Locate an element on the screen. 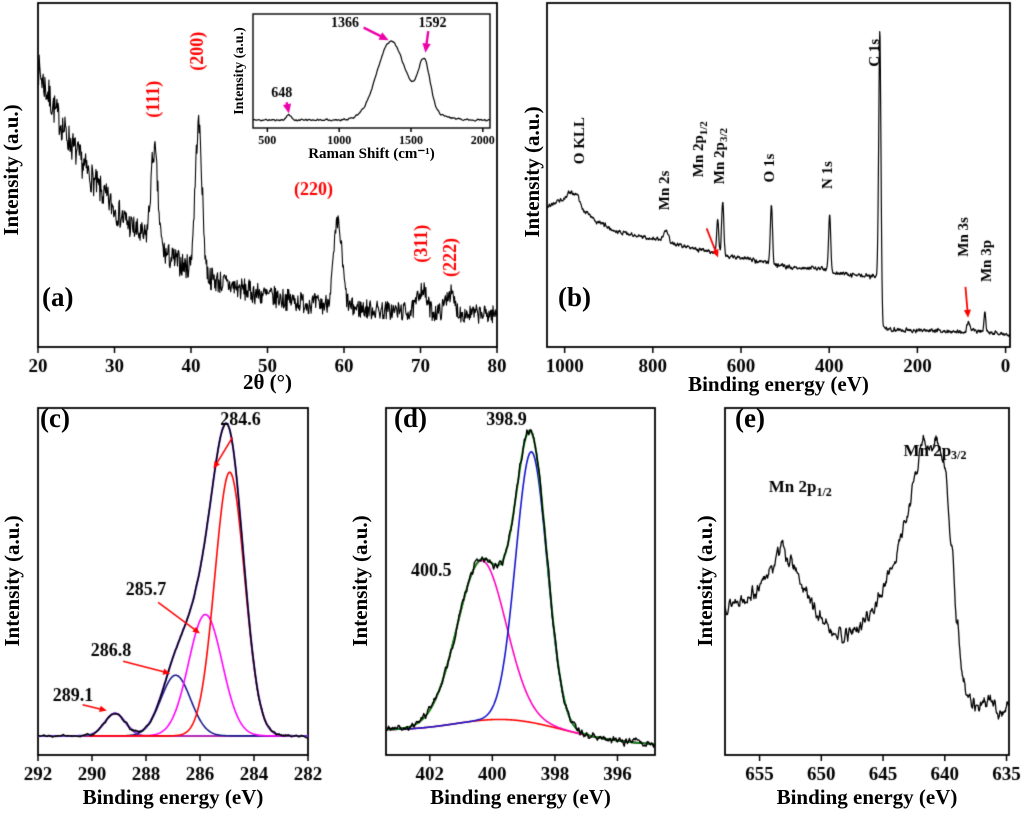 Image resolution: width=1024 pixels, height=822 pixels. raman-inset-xlabel: Raman Shift (cm⁻¹) is located at coordinates (371, 154).